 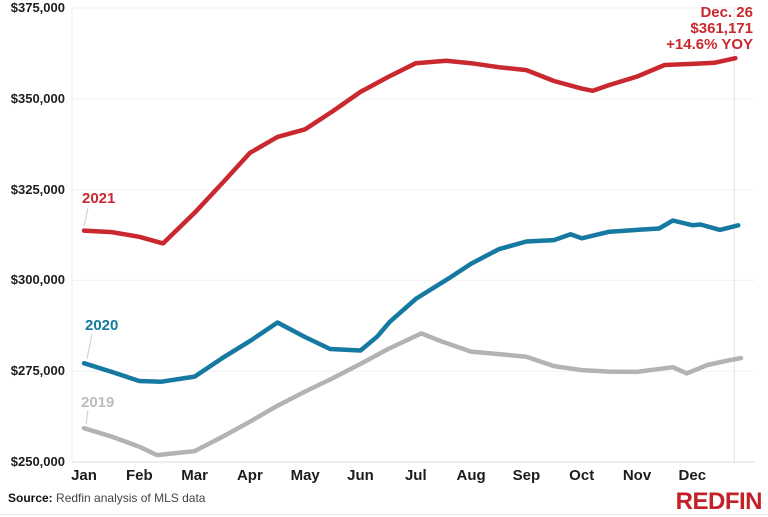 I want to click on y-axis-tick-label: $375,000, so click(x=37, y=7).